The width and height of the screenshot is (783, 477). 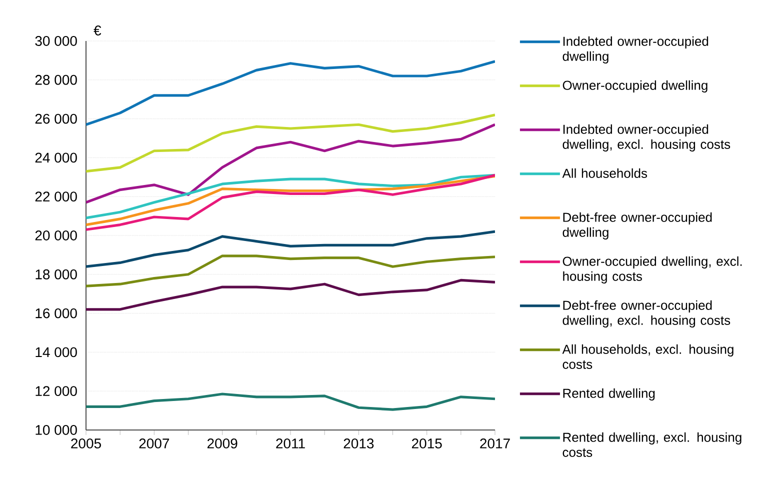 What do you see at coordinates (56, 430) in the screenshot?
I see `y-tick-label: 10 000` at bounding box center [56, 430].